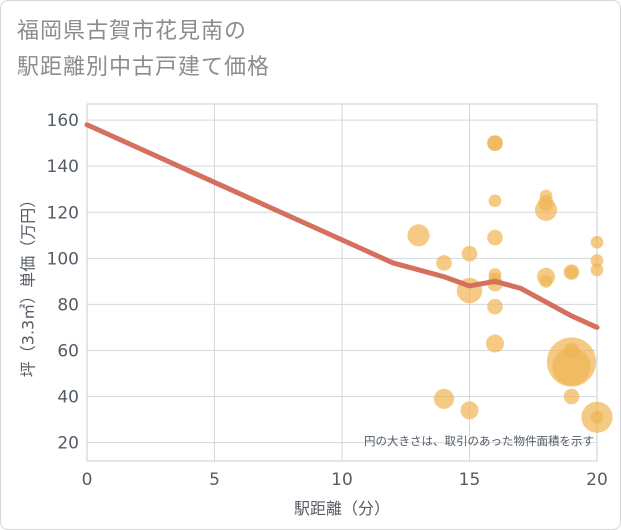 The width and height of the screenshot is (621, 530). Describe the element at coordinates (68, 305) in the screenshot. I see `y-tick-label: 80` at that location.